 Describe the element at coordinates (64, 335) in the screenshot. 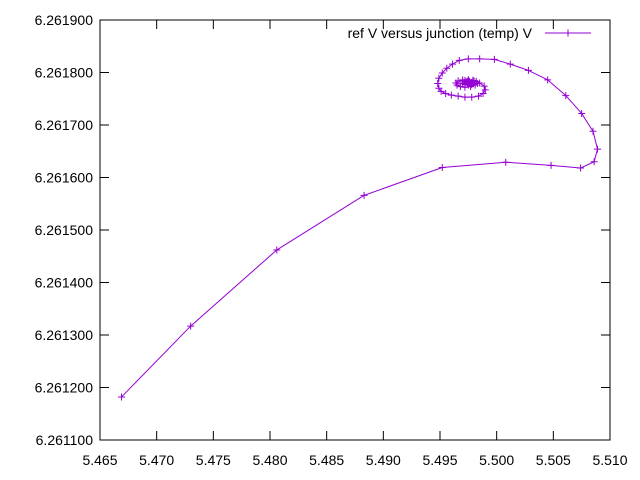

I see `y-tick-label: 6.261300` at that location.